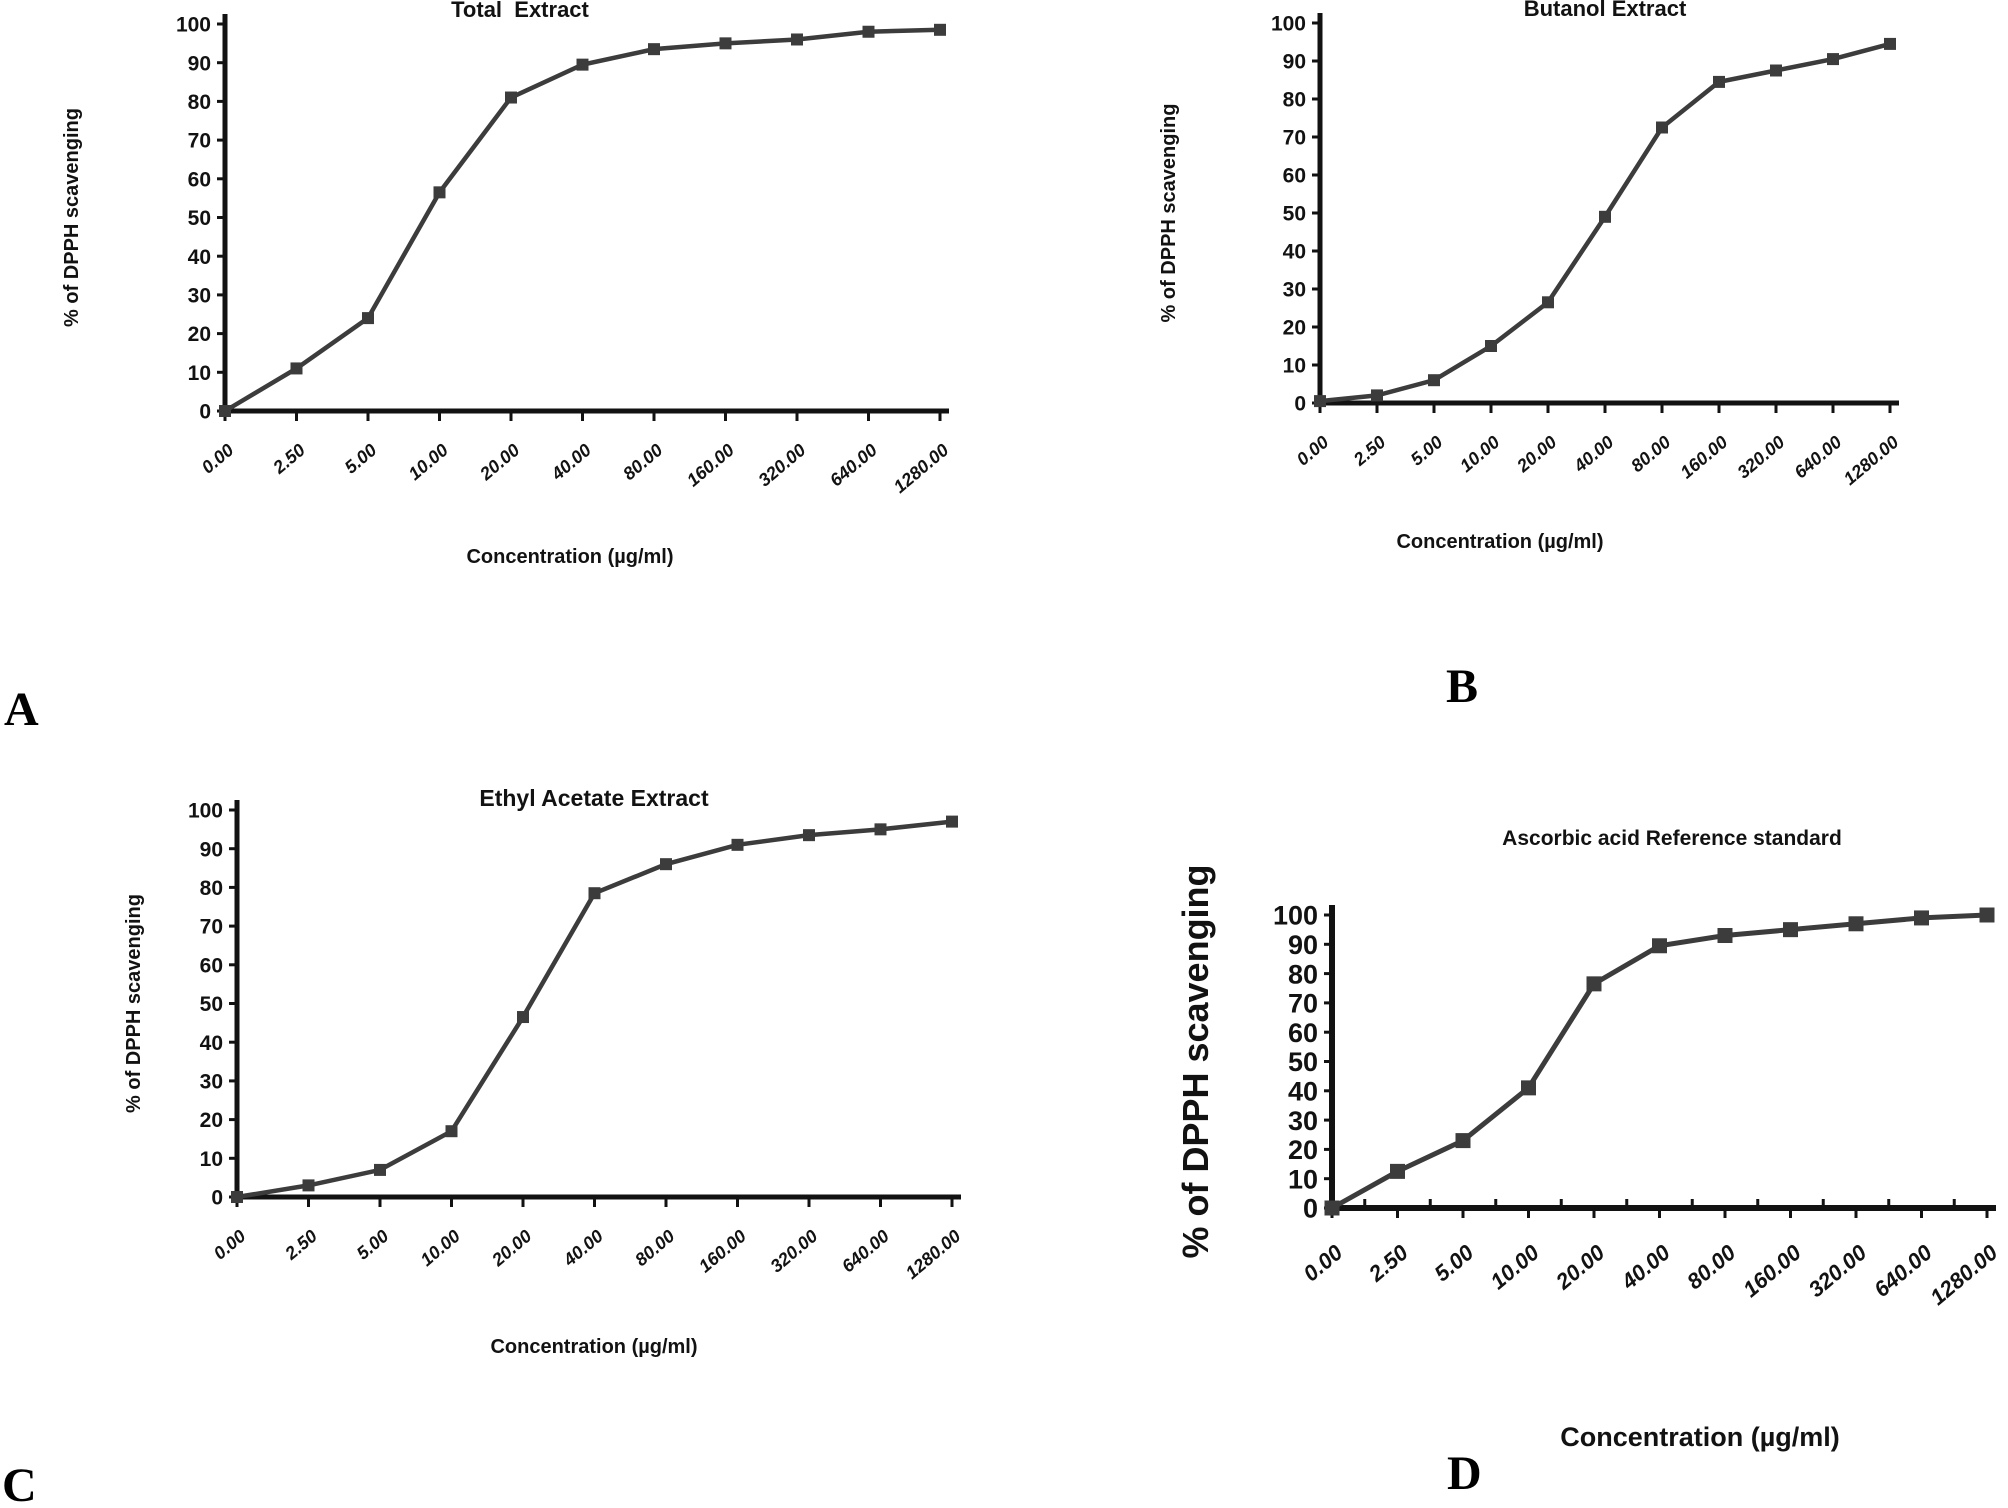 Image resolution: width=2008 pixels, height=1508 pixels. What do you see at coordinates (1464, 1473) in the screenshot?
I see `panel-label-d: D` at bounding box center [1464, 1473].